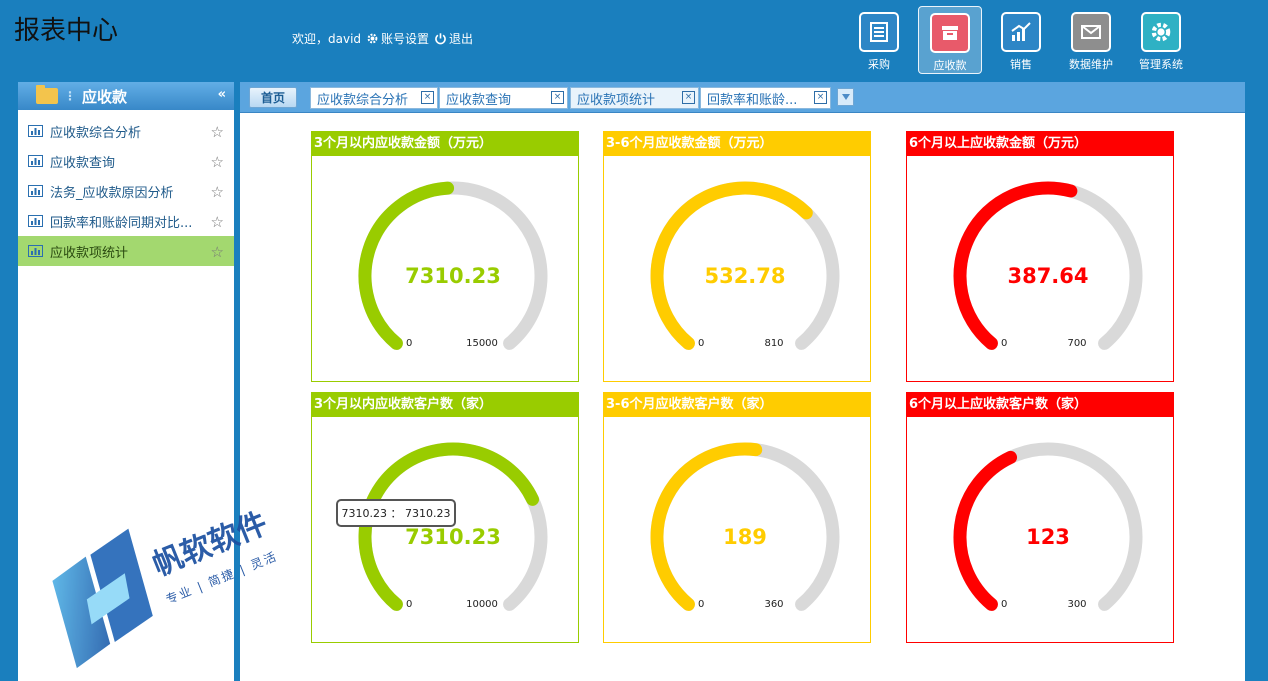  What do you see at coordinates (1076, 604) in the screenshot?
I see `gauge-max-label: 300` at bounding box center [1076, 604].